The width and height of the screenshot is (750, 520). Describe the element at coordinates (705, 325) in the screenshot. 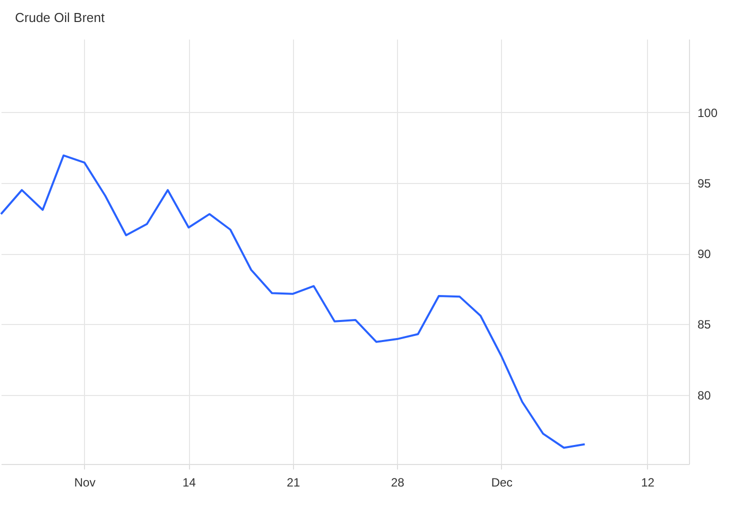

I see `y-tick-label: 85` at that location.